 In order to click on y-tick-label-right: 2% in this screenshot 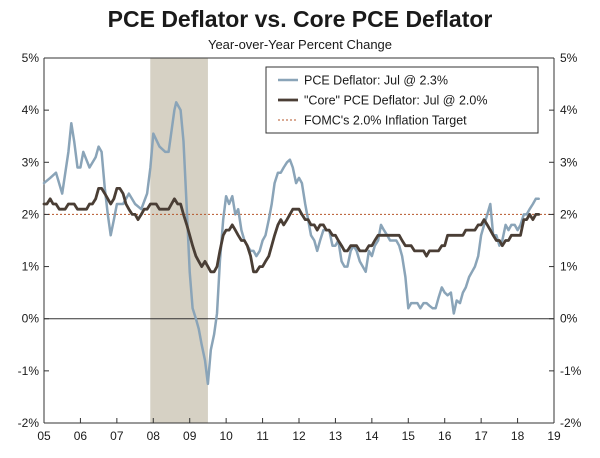, I will do `click(569, 214)`.